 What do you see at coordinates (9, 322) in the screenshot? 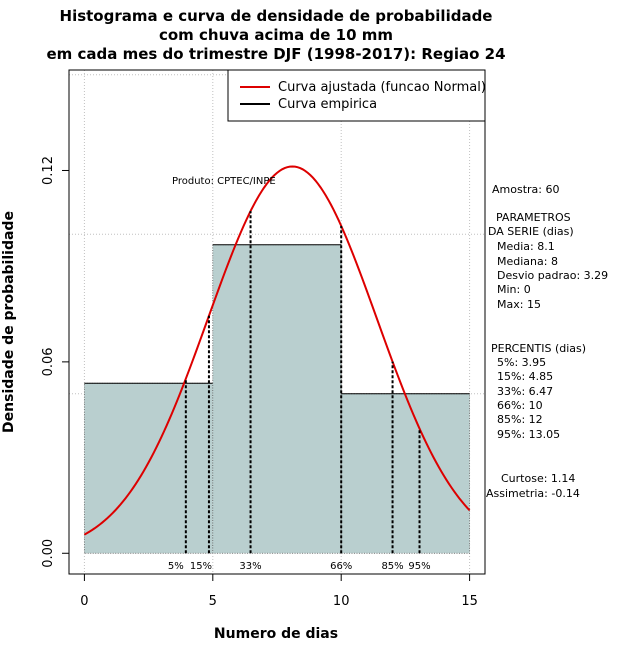
I see `y-axis-label: Densidade de probabilidade` at bounding box center [9, 322].